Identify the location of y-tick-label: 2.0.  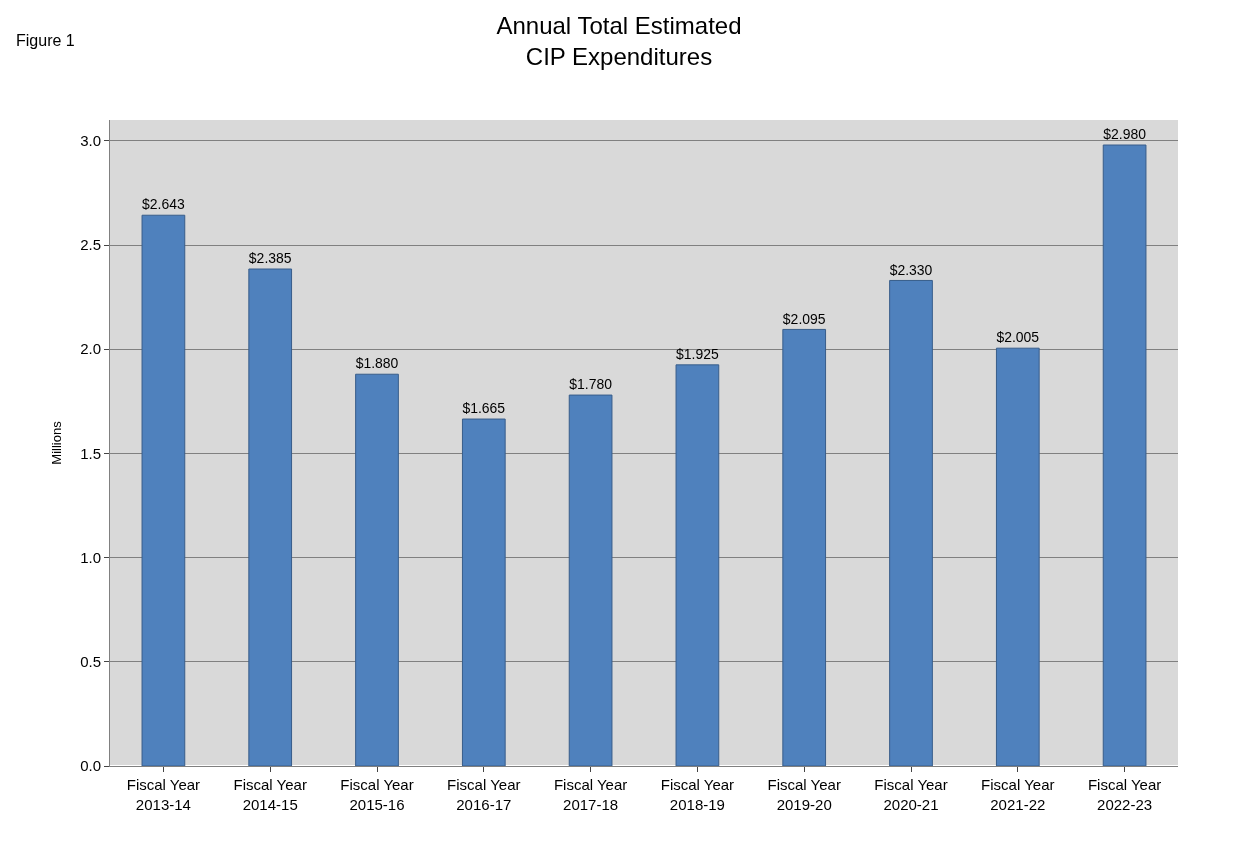
(90, 349).